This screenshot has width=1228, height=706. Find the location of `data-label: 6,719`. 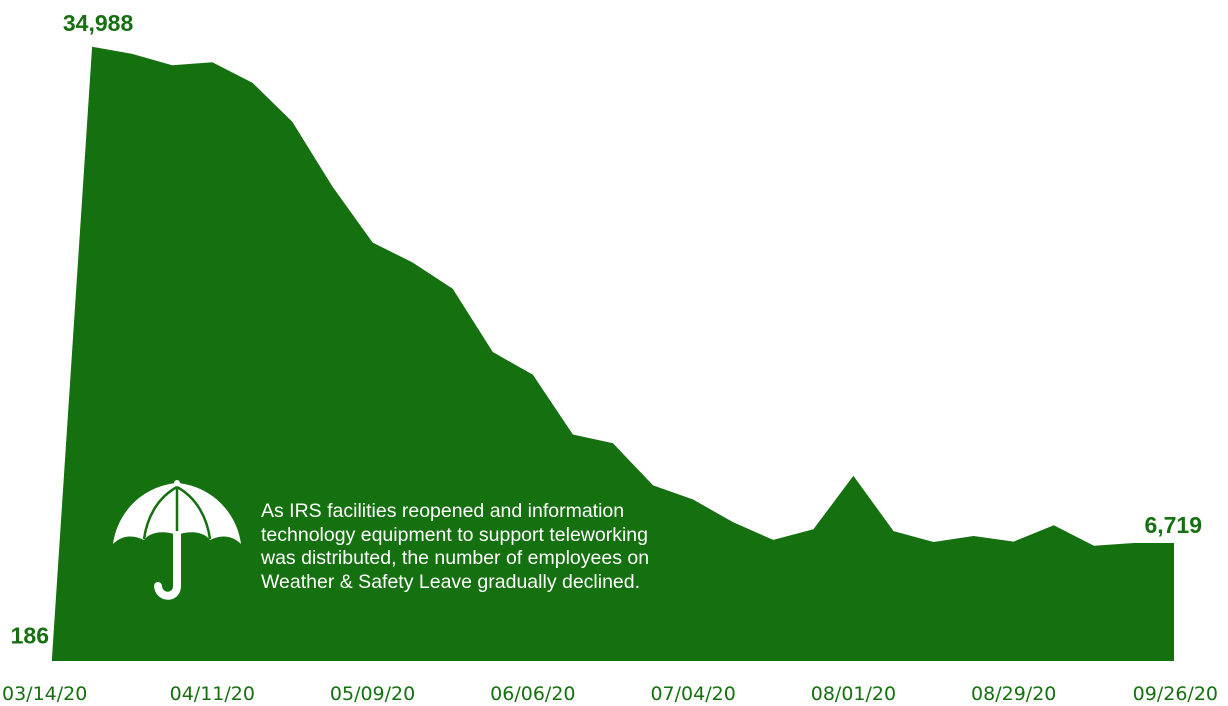

data-label: 6,719 is located at coordinates (1173, 525).